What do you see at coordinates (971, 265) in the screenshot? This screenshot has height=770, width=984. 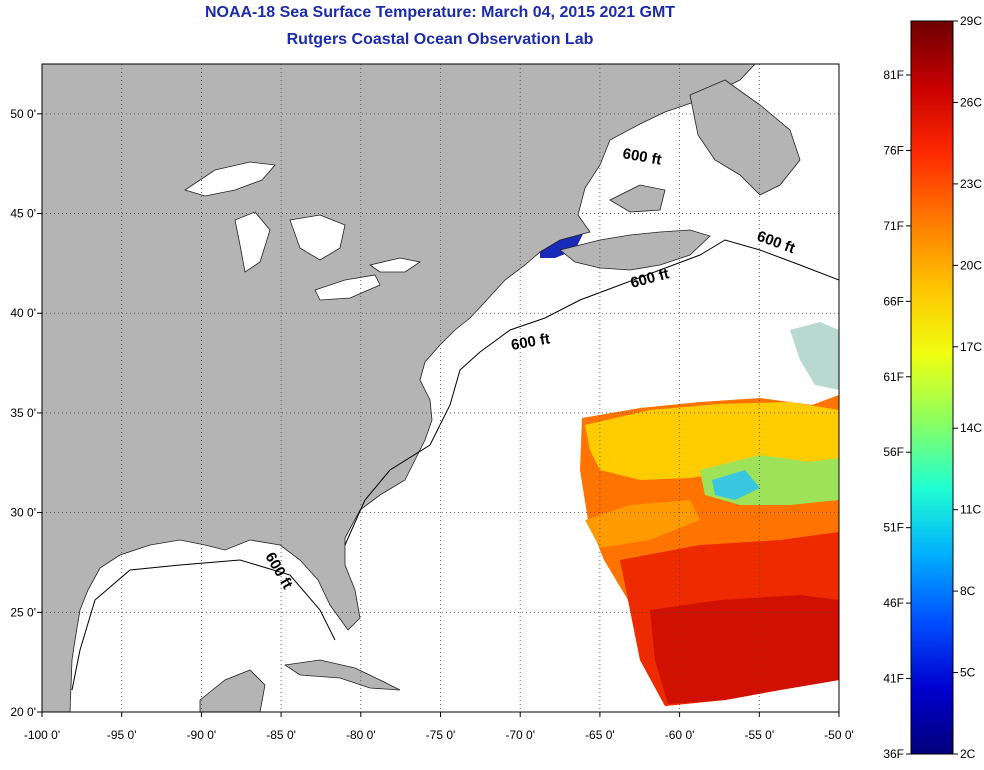 I see `colorbar-label-c: 20C` at bounding box center [971, 265].